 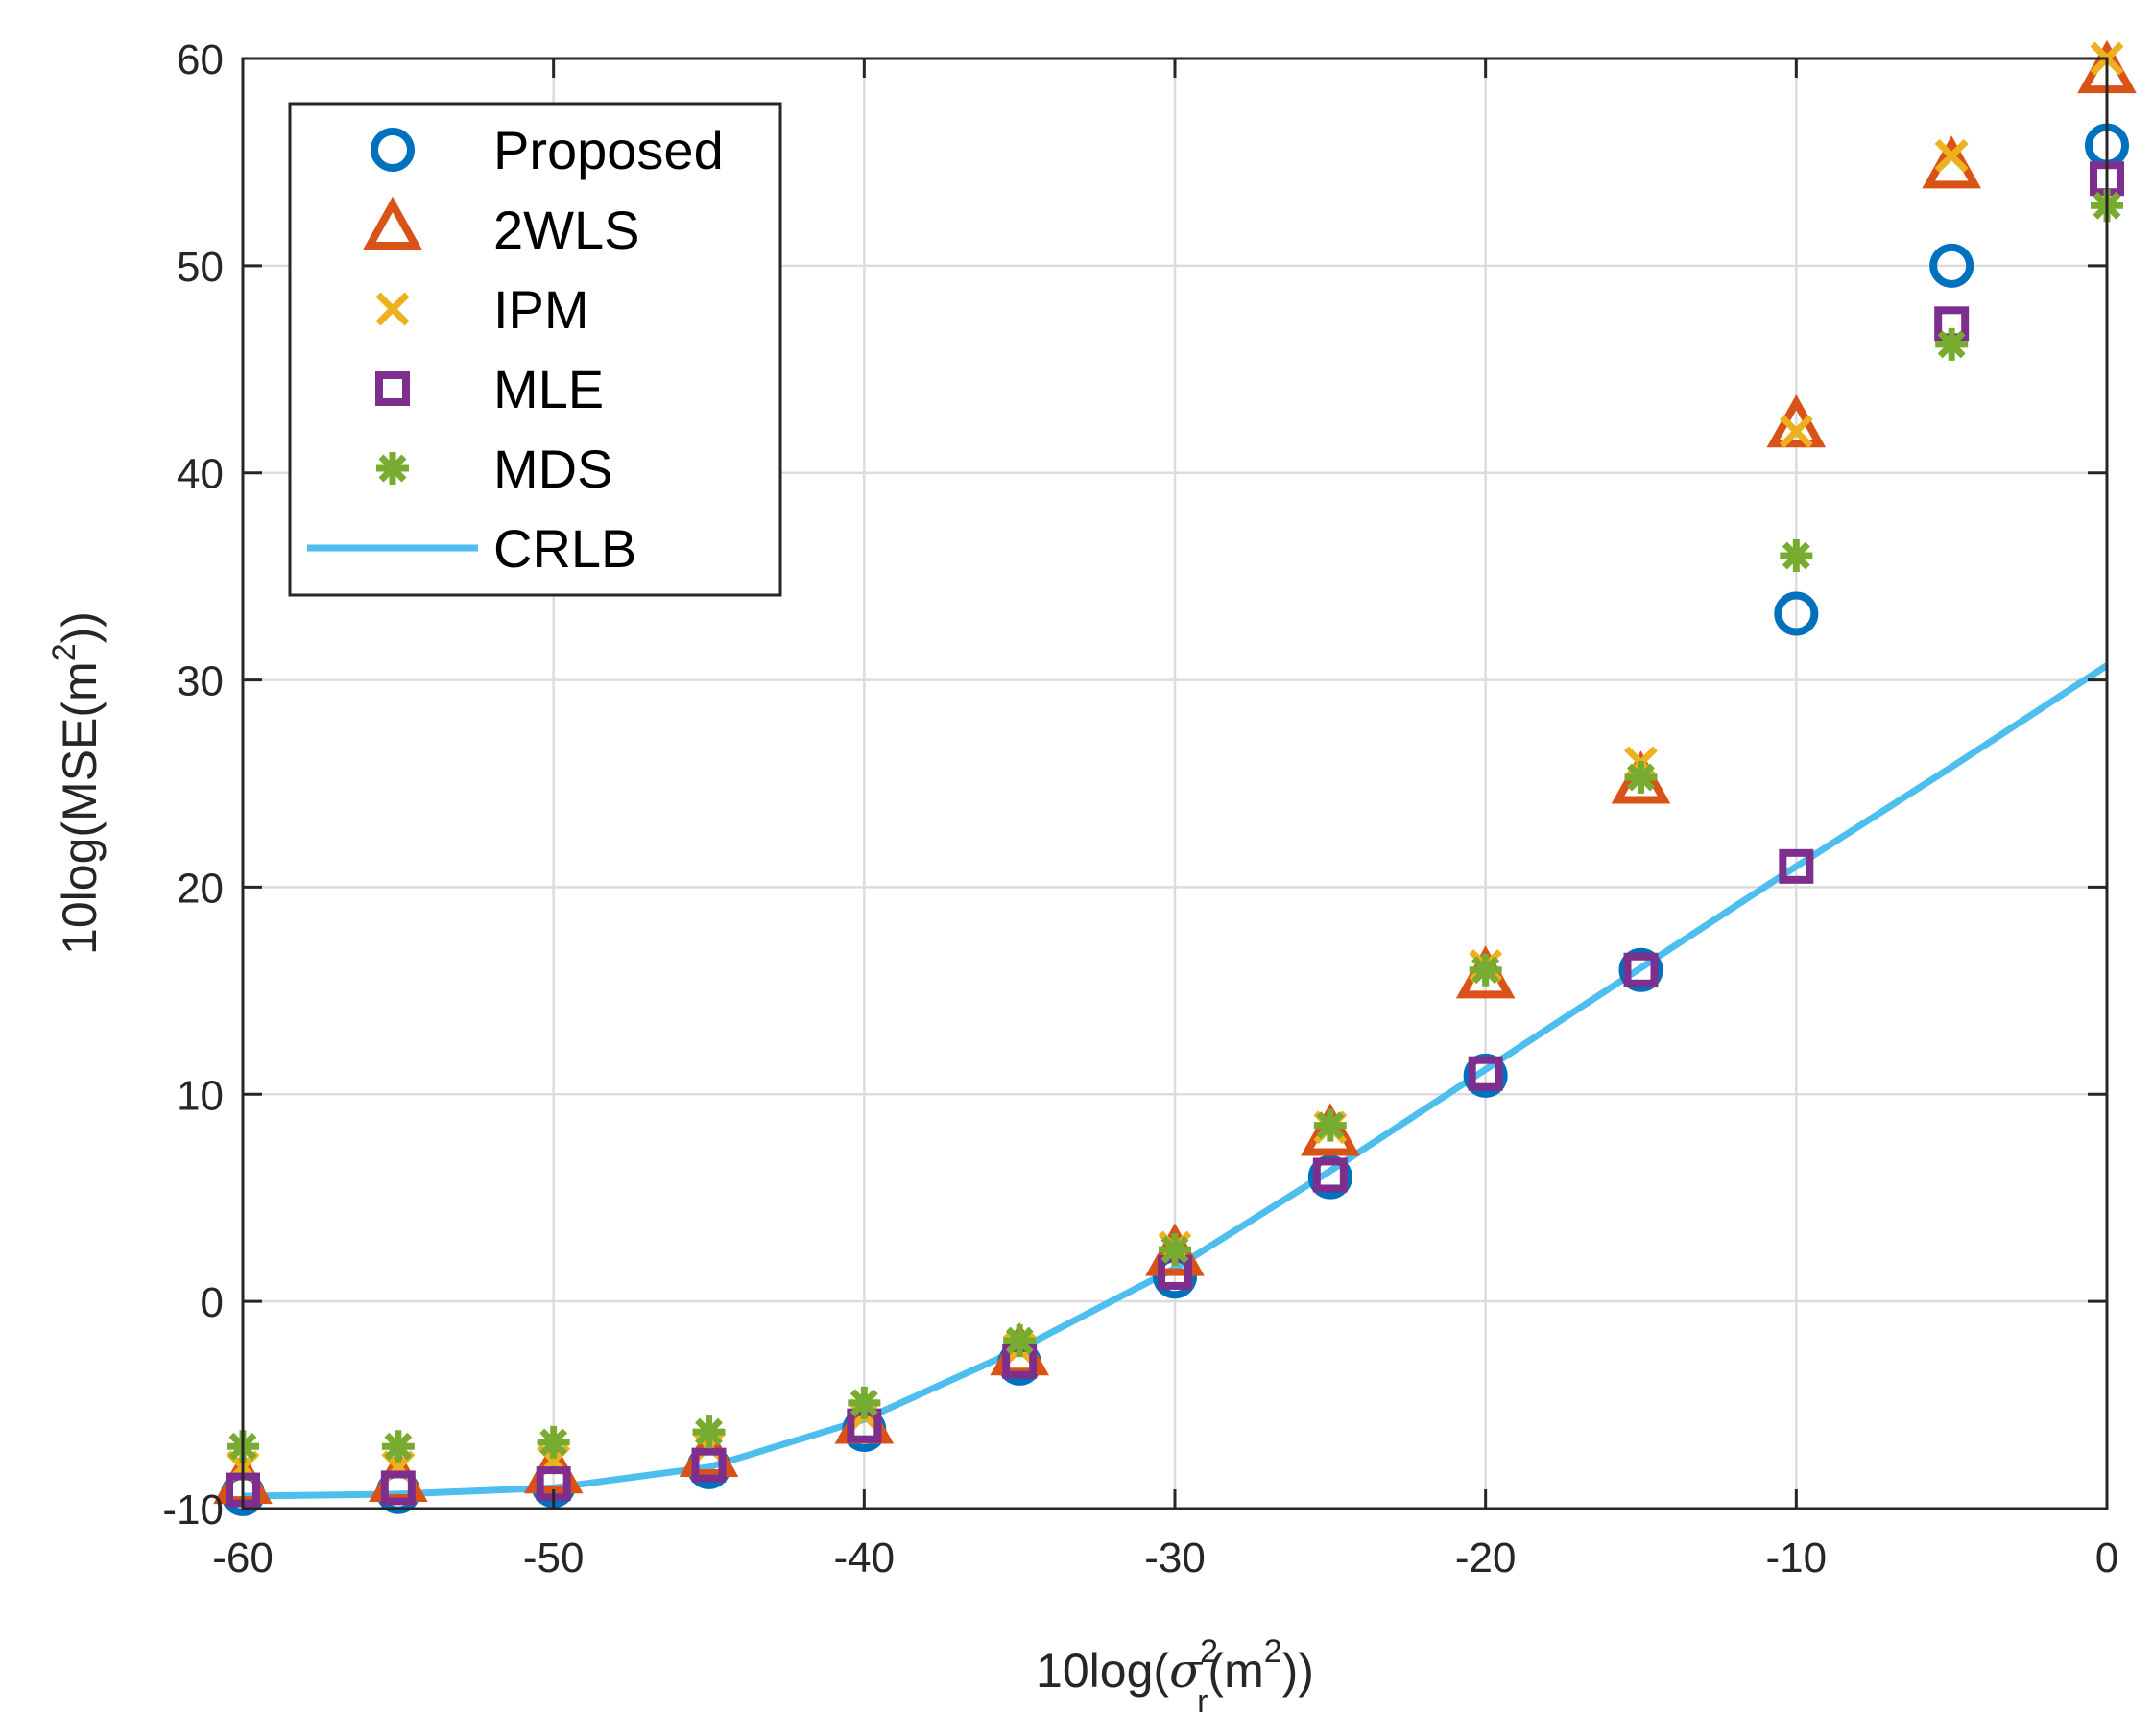 I want to click on x-tick-label: -20, so click(x=1486, y=1557).